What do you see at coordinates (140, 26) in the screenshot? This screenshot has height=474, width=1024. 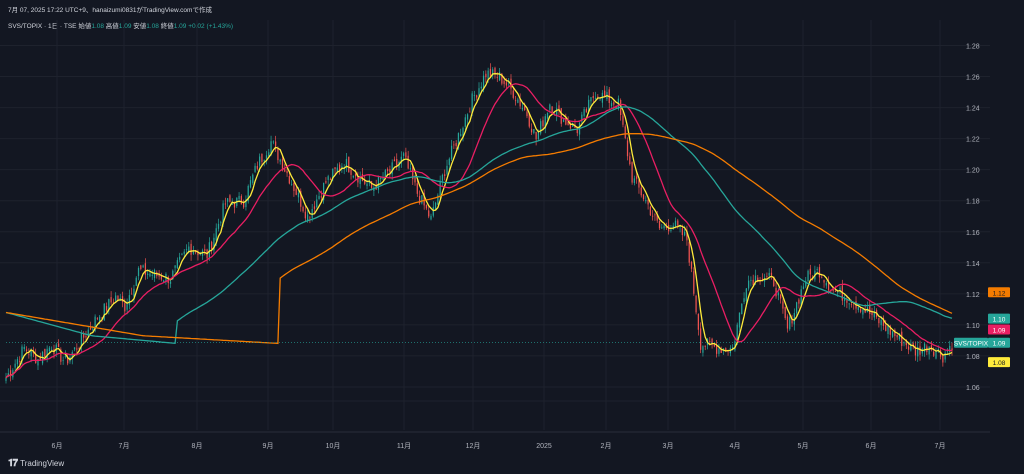 I see `low-label: 安値` at bounding box center [140, 26].